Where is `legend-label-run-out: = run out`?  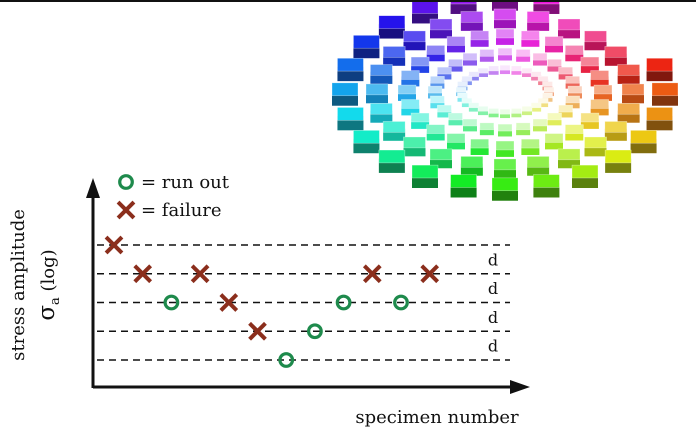
legend-label-run-out: = run out is located at coordinates (185, 182).